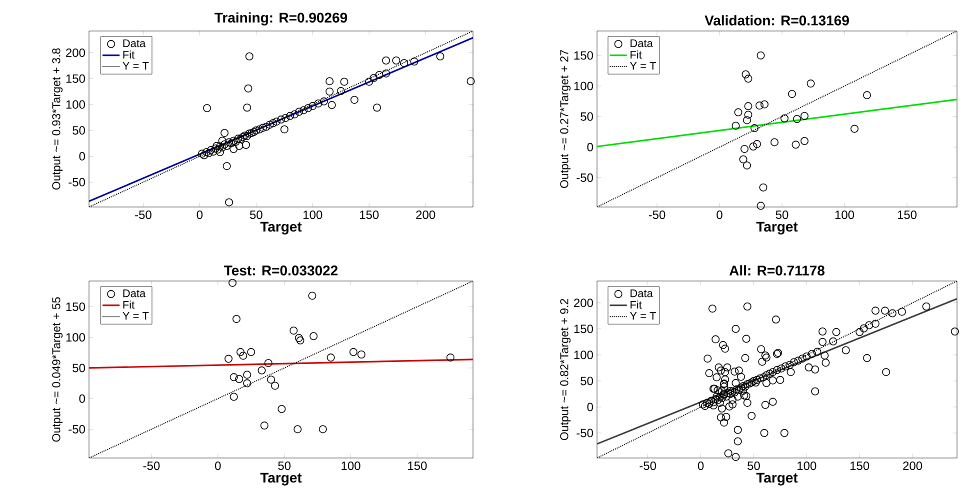  Describe the element at coordinates (776, 20) in the screenshot. I see `chart-title: Validation: R=0.13169` at that location.